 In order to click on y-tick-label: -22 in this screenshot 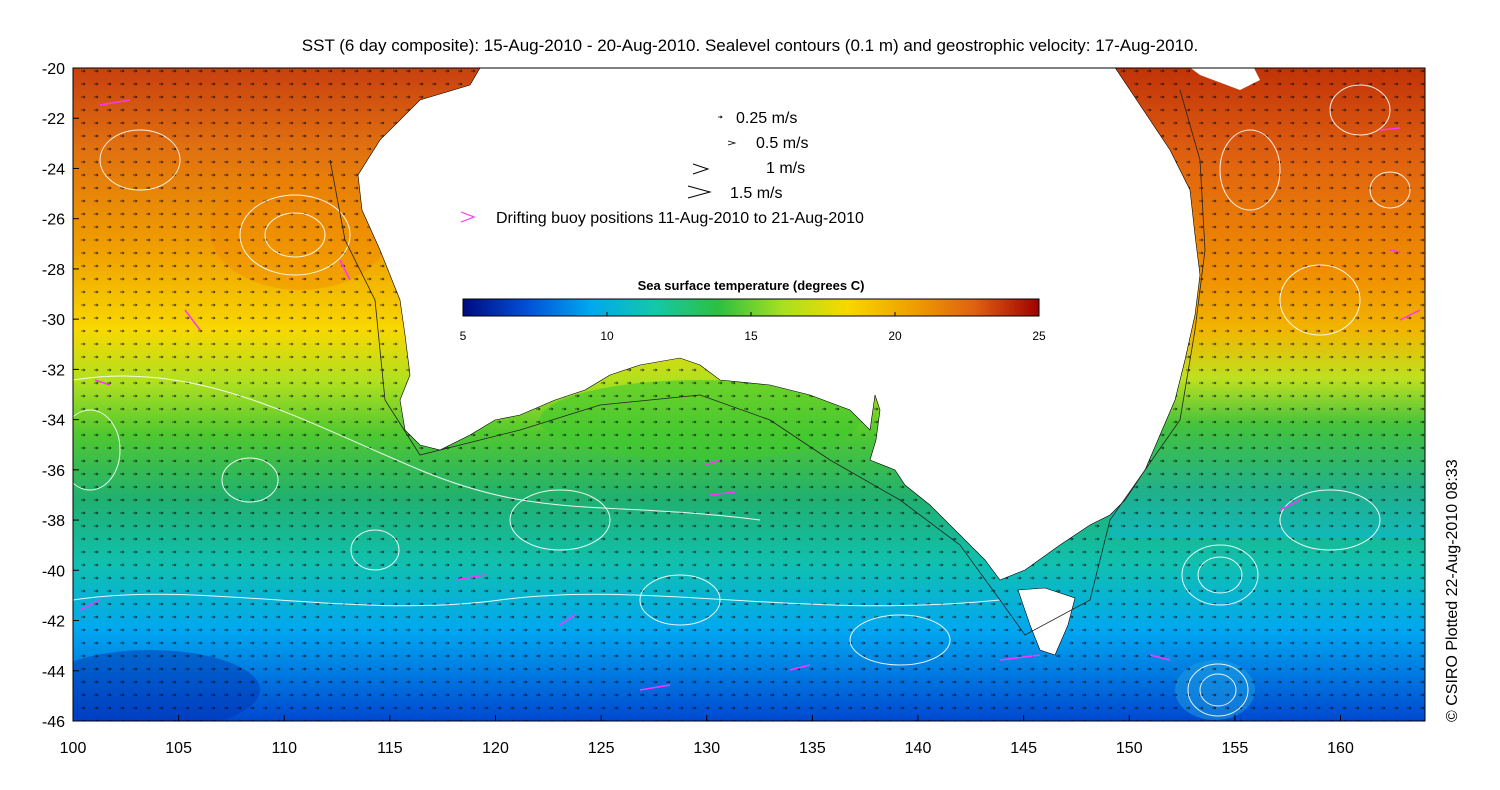, I will do `click(53, 119)`.